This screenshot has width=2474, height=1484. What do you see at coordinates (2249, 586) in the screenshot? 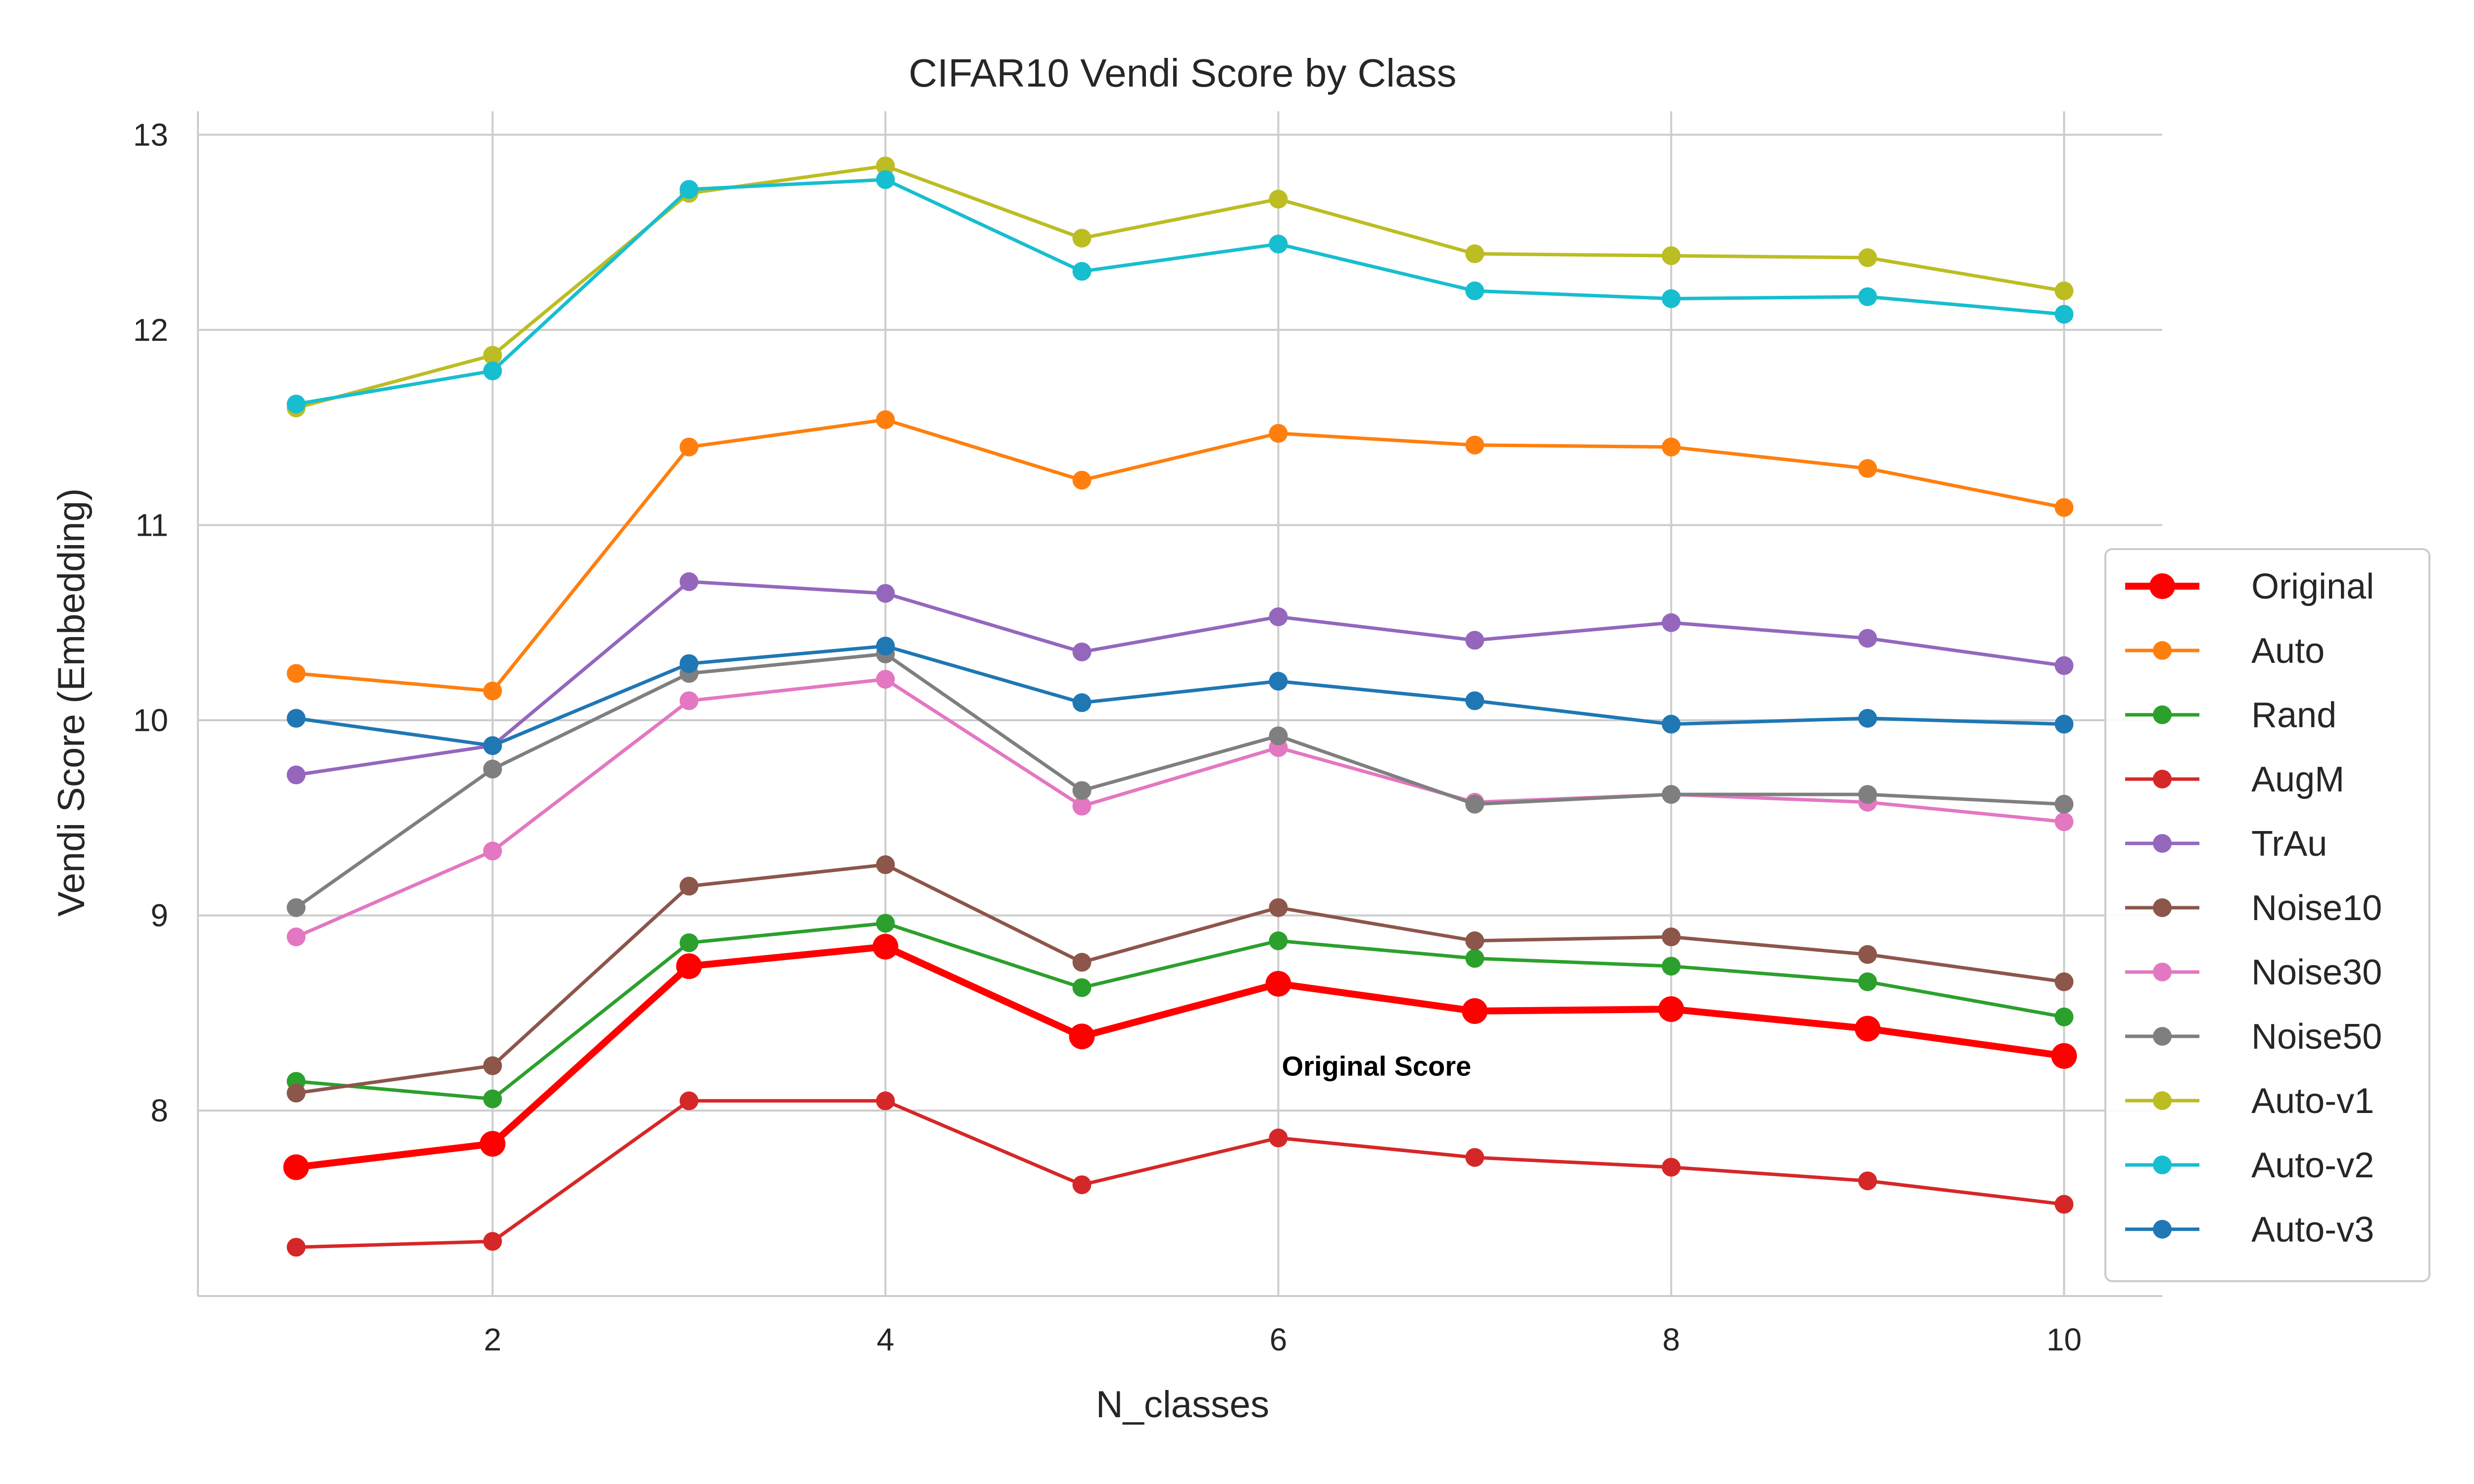
I see `legend-item-original: Original` at bounding box center [2249, 586].